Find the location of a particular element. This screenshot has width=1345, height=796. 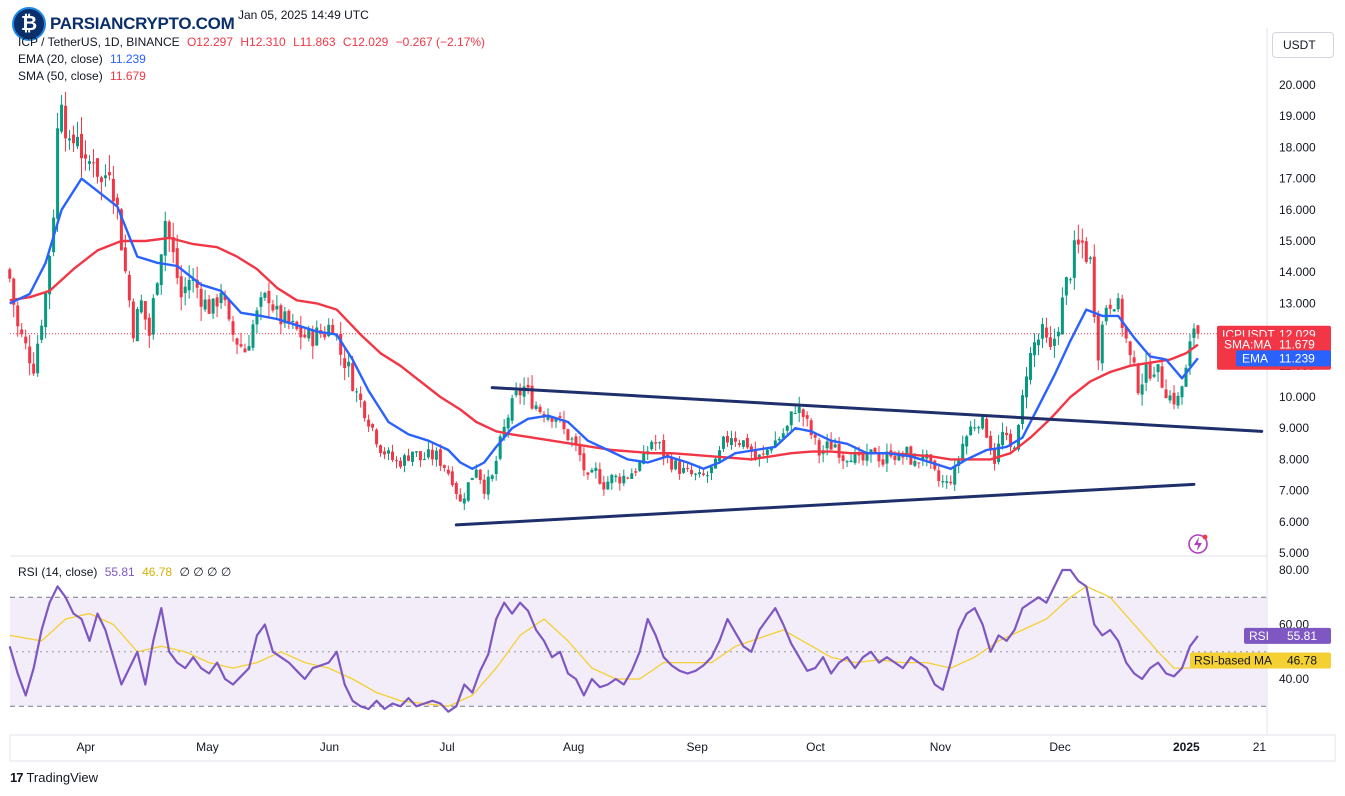

sma-legend: SMA (50, close) 11.679 is located at coordinates (84, 76).